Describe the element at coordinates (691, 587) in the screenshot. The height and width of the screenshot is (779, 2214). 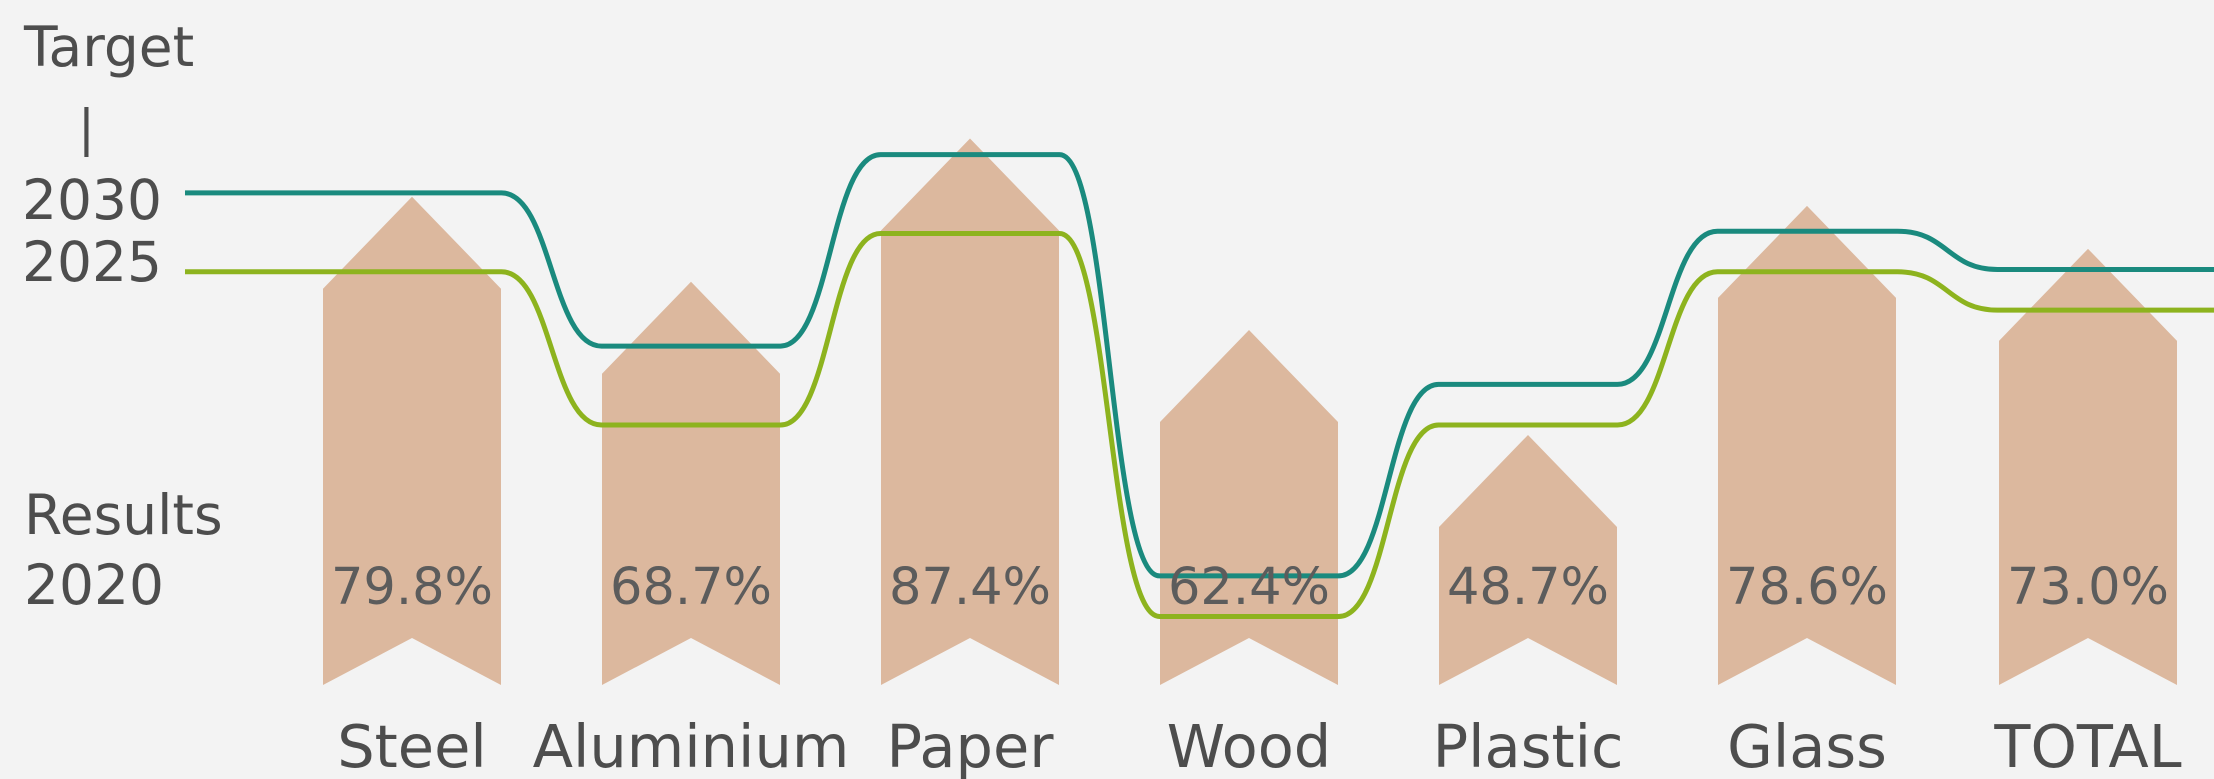
I see `value-label-aluminium: 68.7%` at that location.